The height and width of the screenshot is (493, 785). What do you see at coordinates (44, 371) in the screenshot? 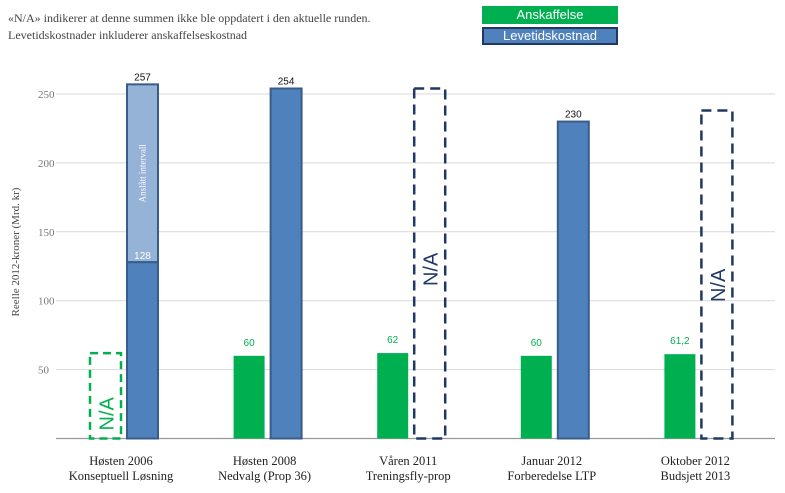
I see `y-tick-label: 50` at bounding box center [44, 371].